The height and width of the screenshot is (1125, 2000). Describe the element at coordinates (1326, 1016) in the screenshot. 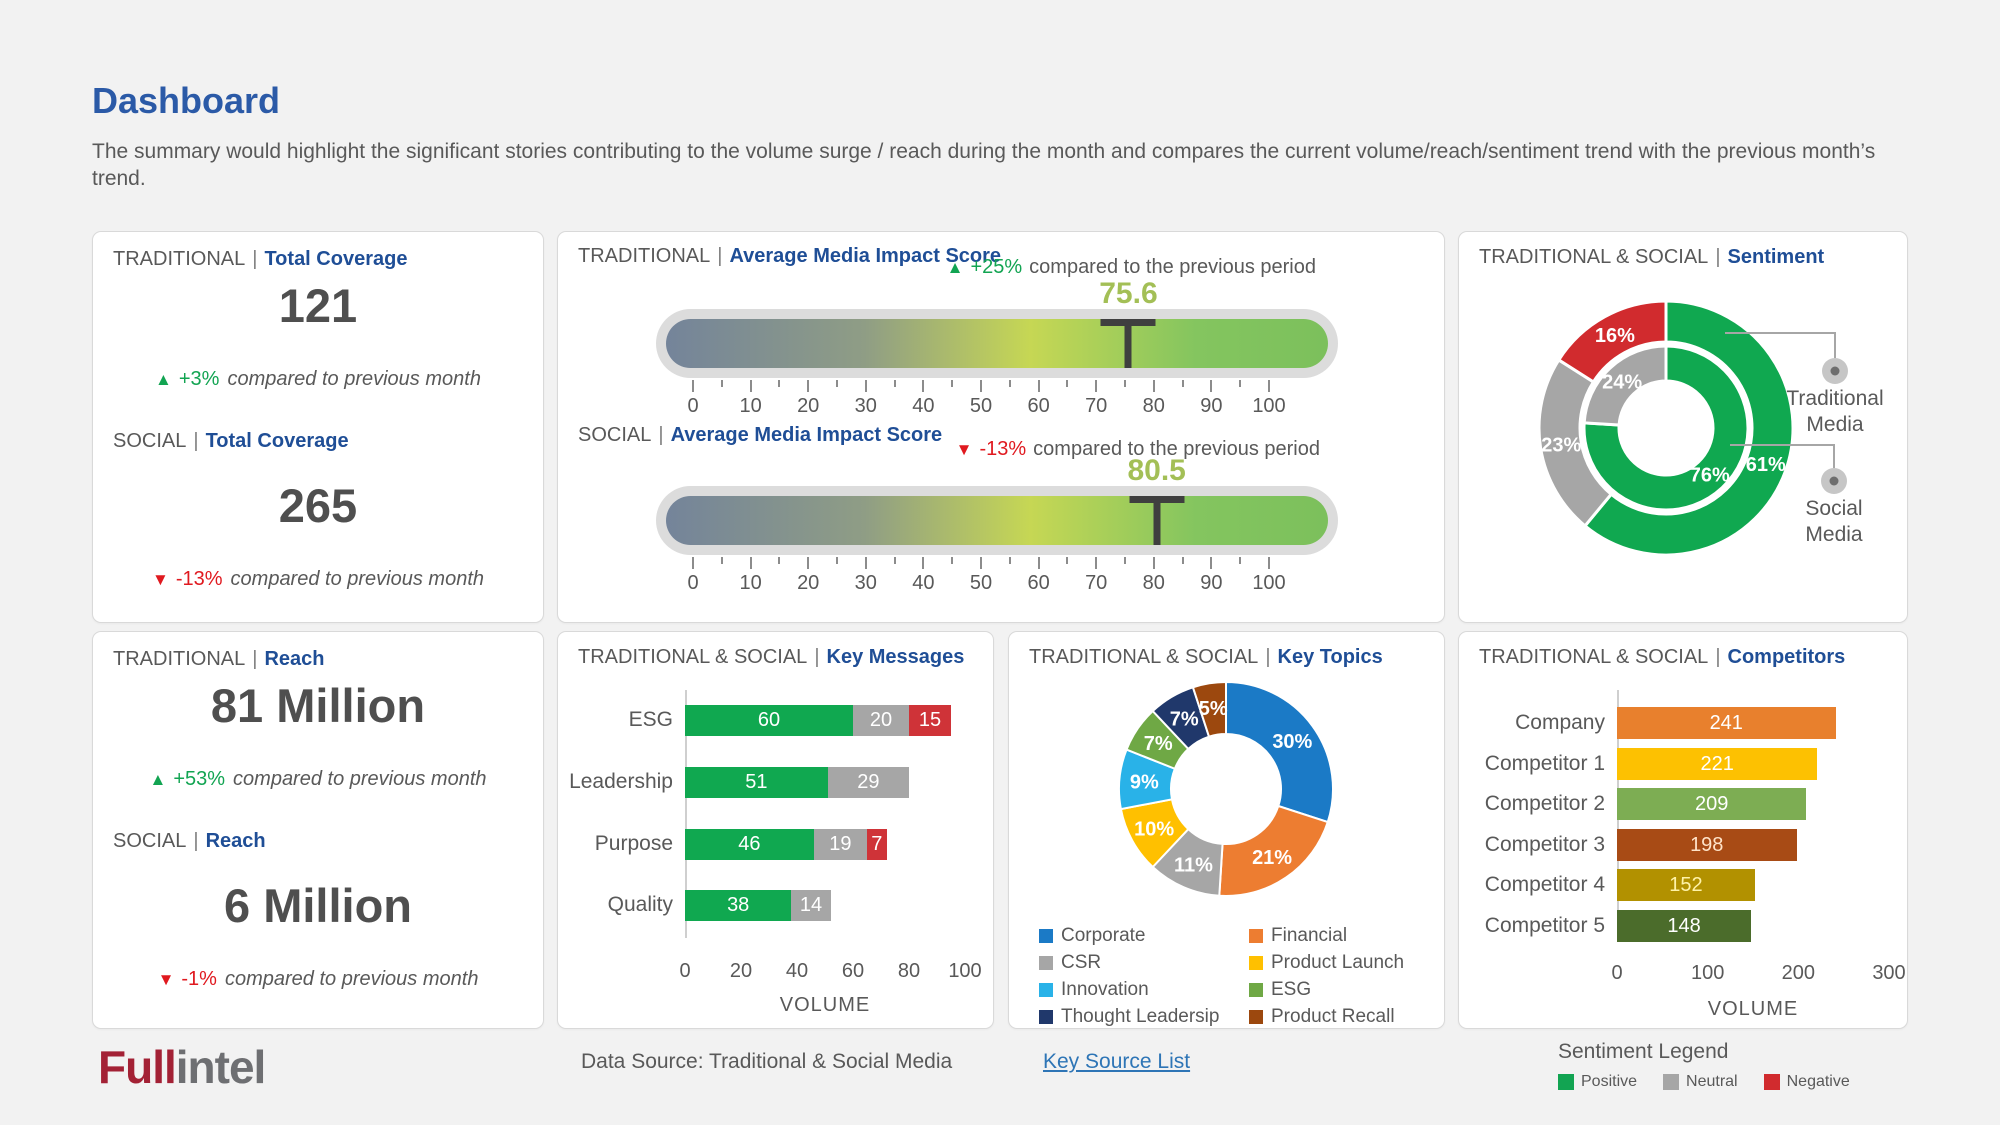

I see `topics-legend-item: Product Recall` at that location.